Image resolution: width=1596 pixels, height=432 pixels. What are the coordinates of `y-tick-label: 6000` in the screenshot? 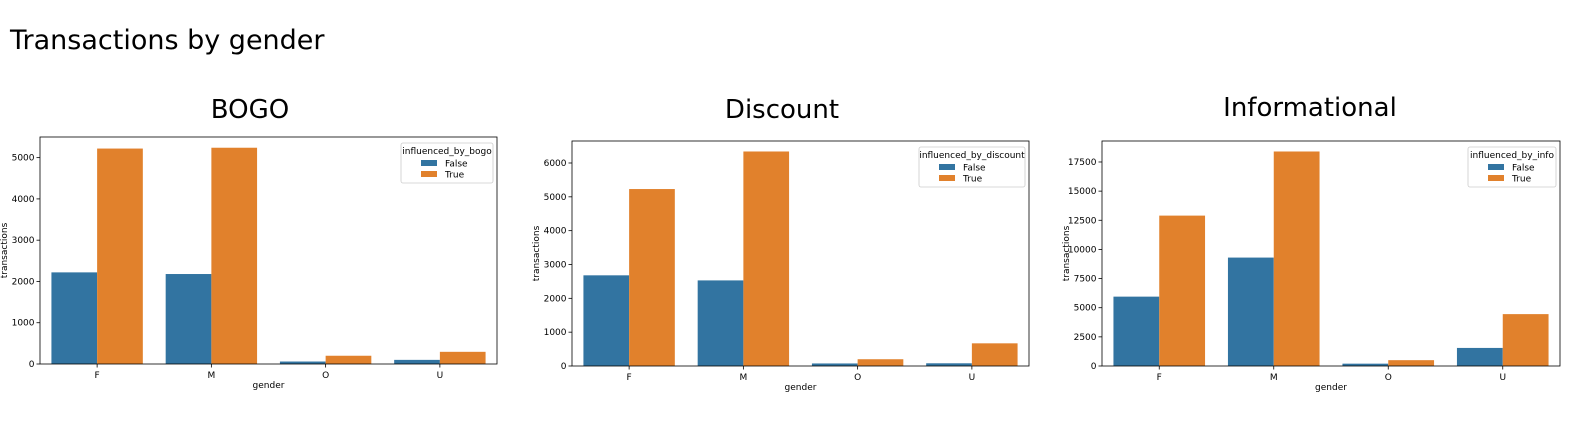 It's located at (555, 164).